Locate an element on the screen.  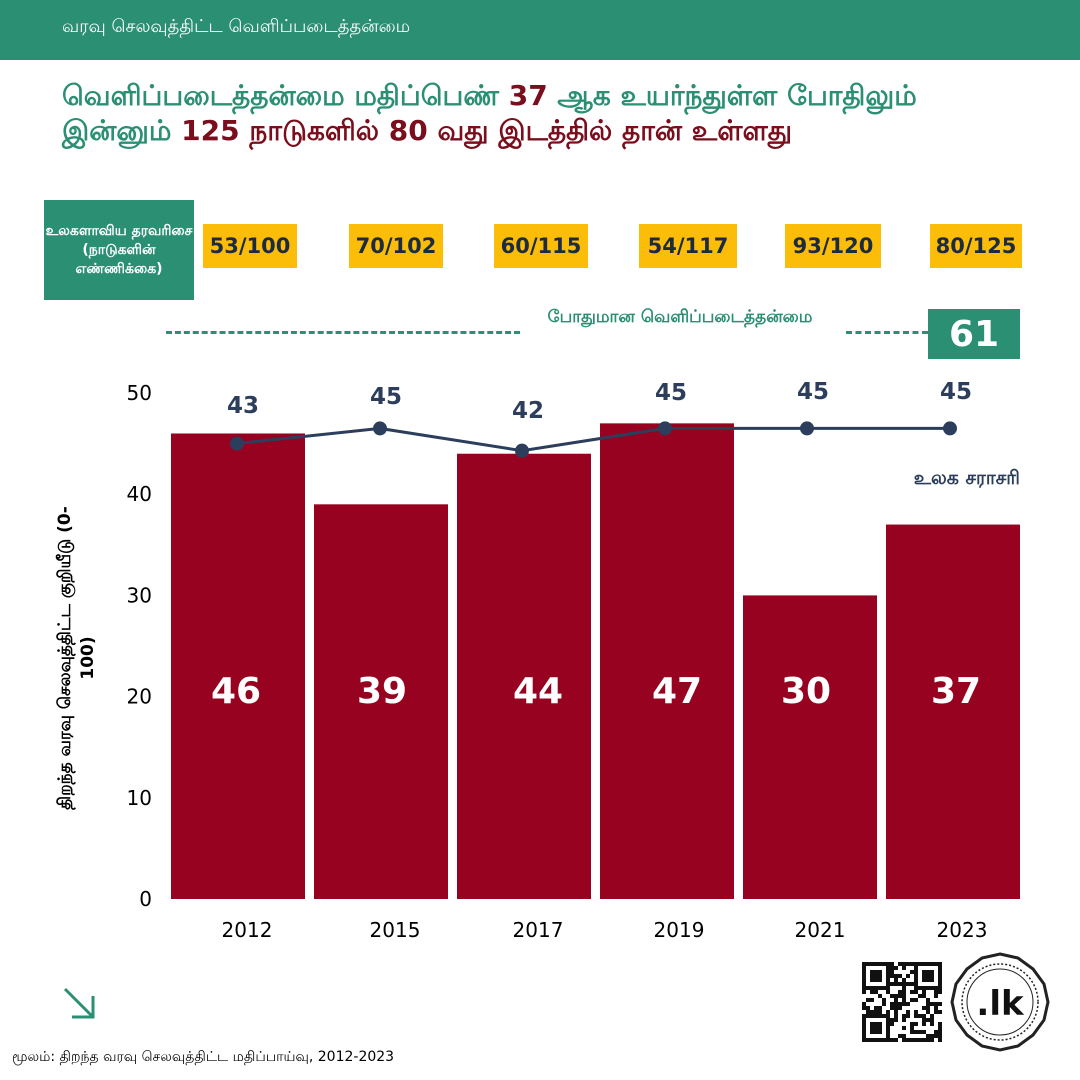
rank-2012: 53/100 is located at coordinates (250, 246).